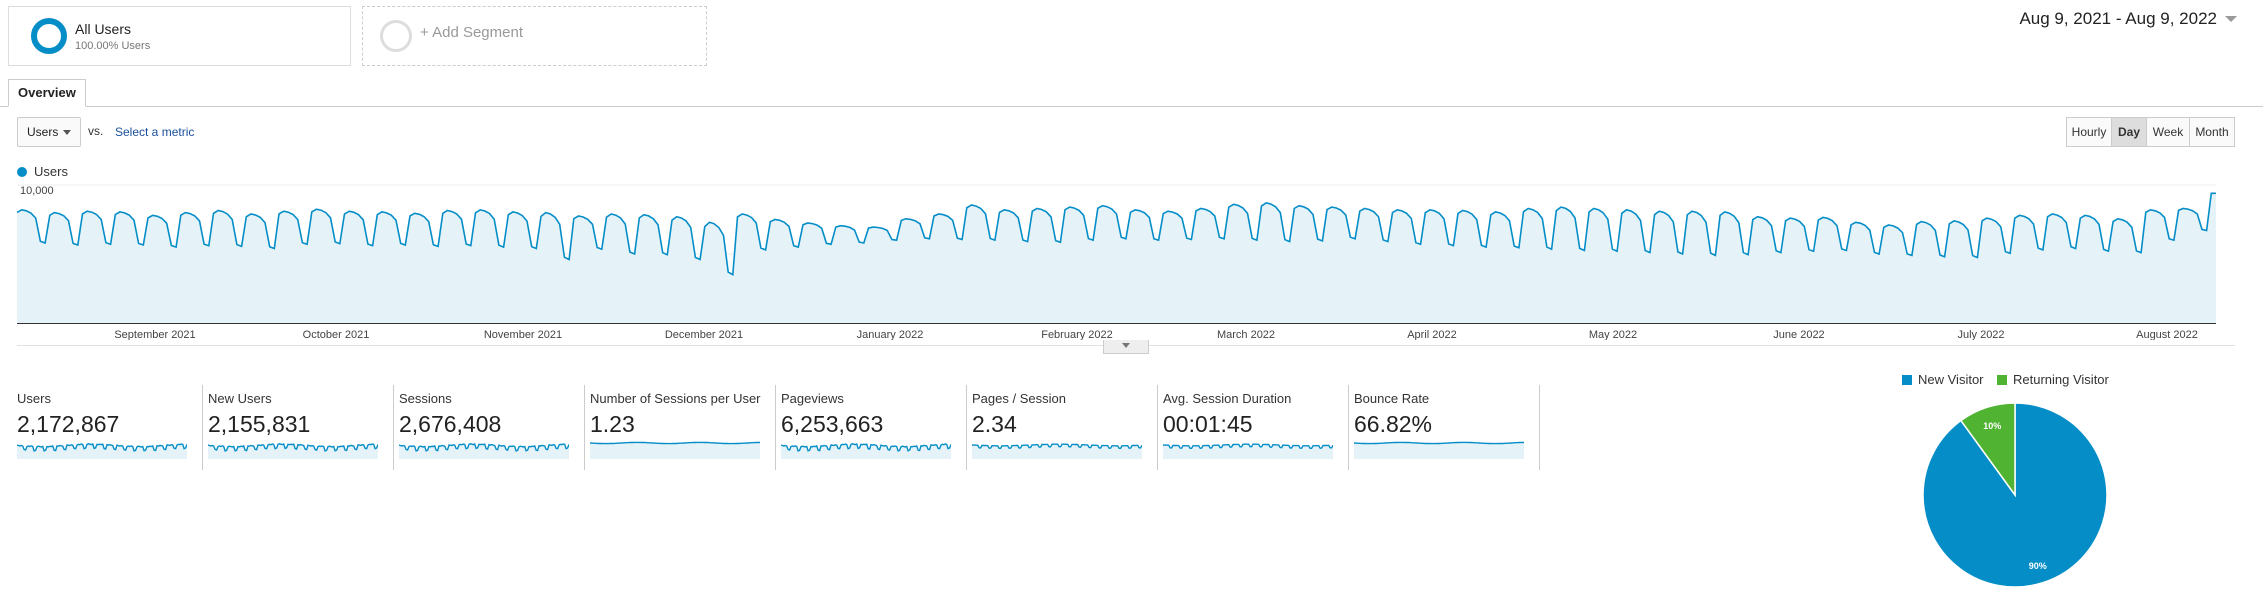 The image size is (2263, 599). What do you see at coordinates (890, 334) in the screenshot?
I see `x-tick-label: January 2022` at bounding box center [890, 334].